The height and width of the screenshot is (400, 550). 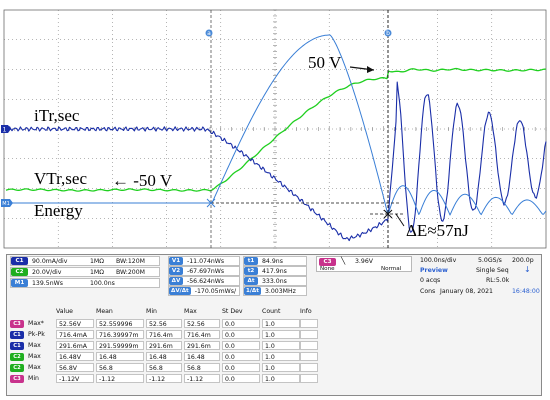 What do you see at coordinates (209, 33) in the screenshot?
I see `cursor-a-marker-label: a` at bounding box center [209, 33].